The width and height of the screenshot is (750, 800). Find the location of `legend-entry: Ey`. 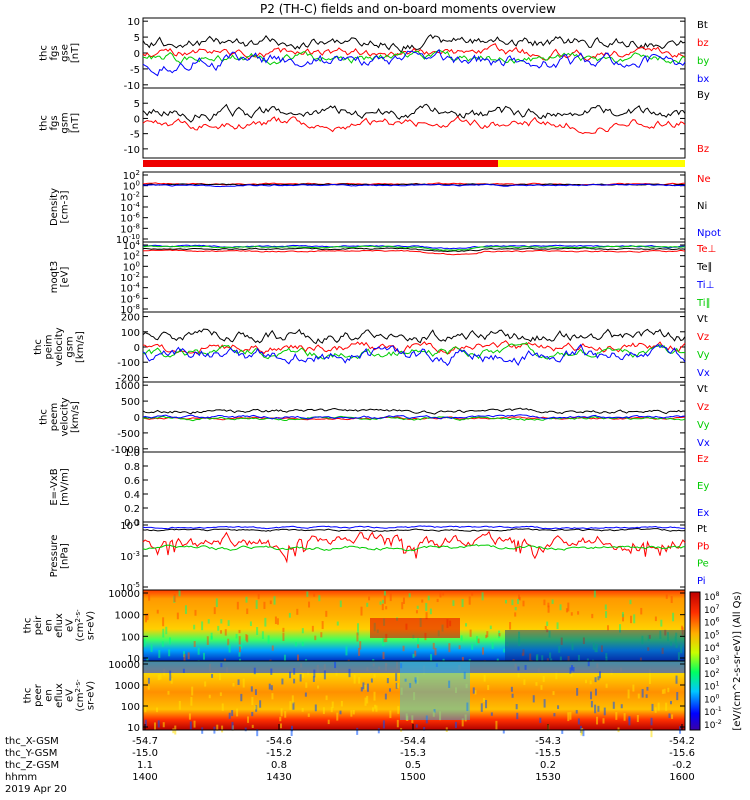

legend-entry: Ey is located at coordinates (703, 486).